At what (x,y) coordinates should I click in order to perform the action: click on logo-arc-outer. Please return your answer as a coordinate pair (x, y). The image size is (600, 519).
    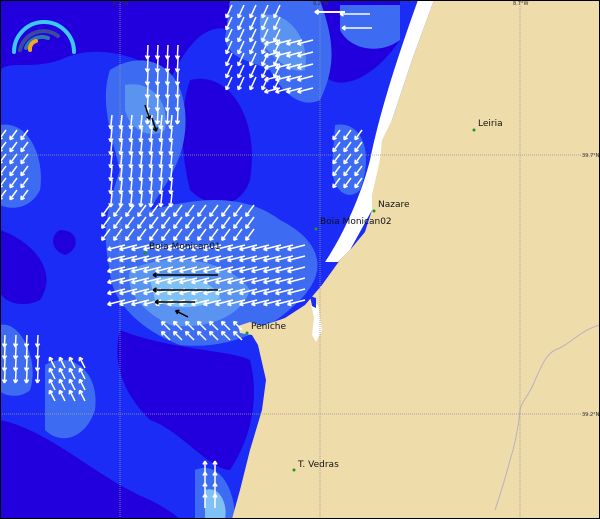
    Looking at the image, I should click on (44, 37).